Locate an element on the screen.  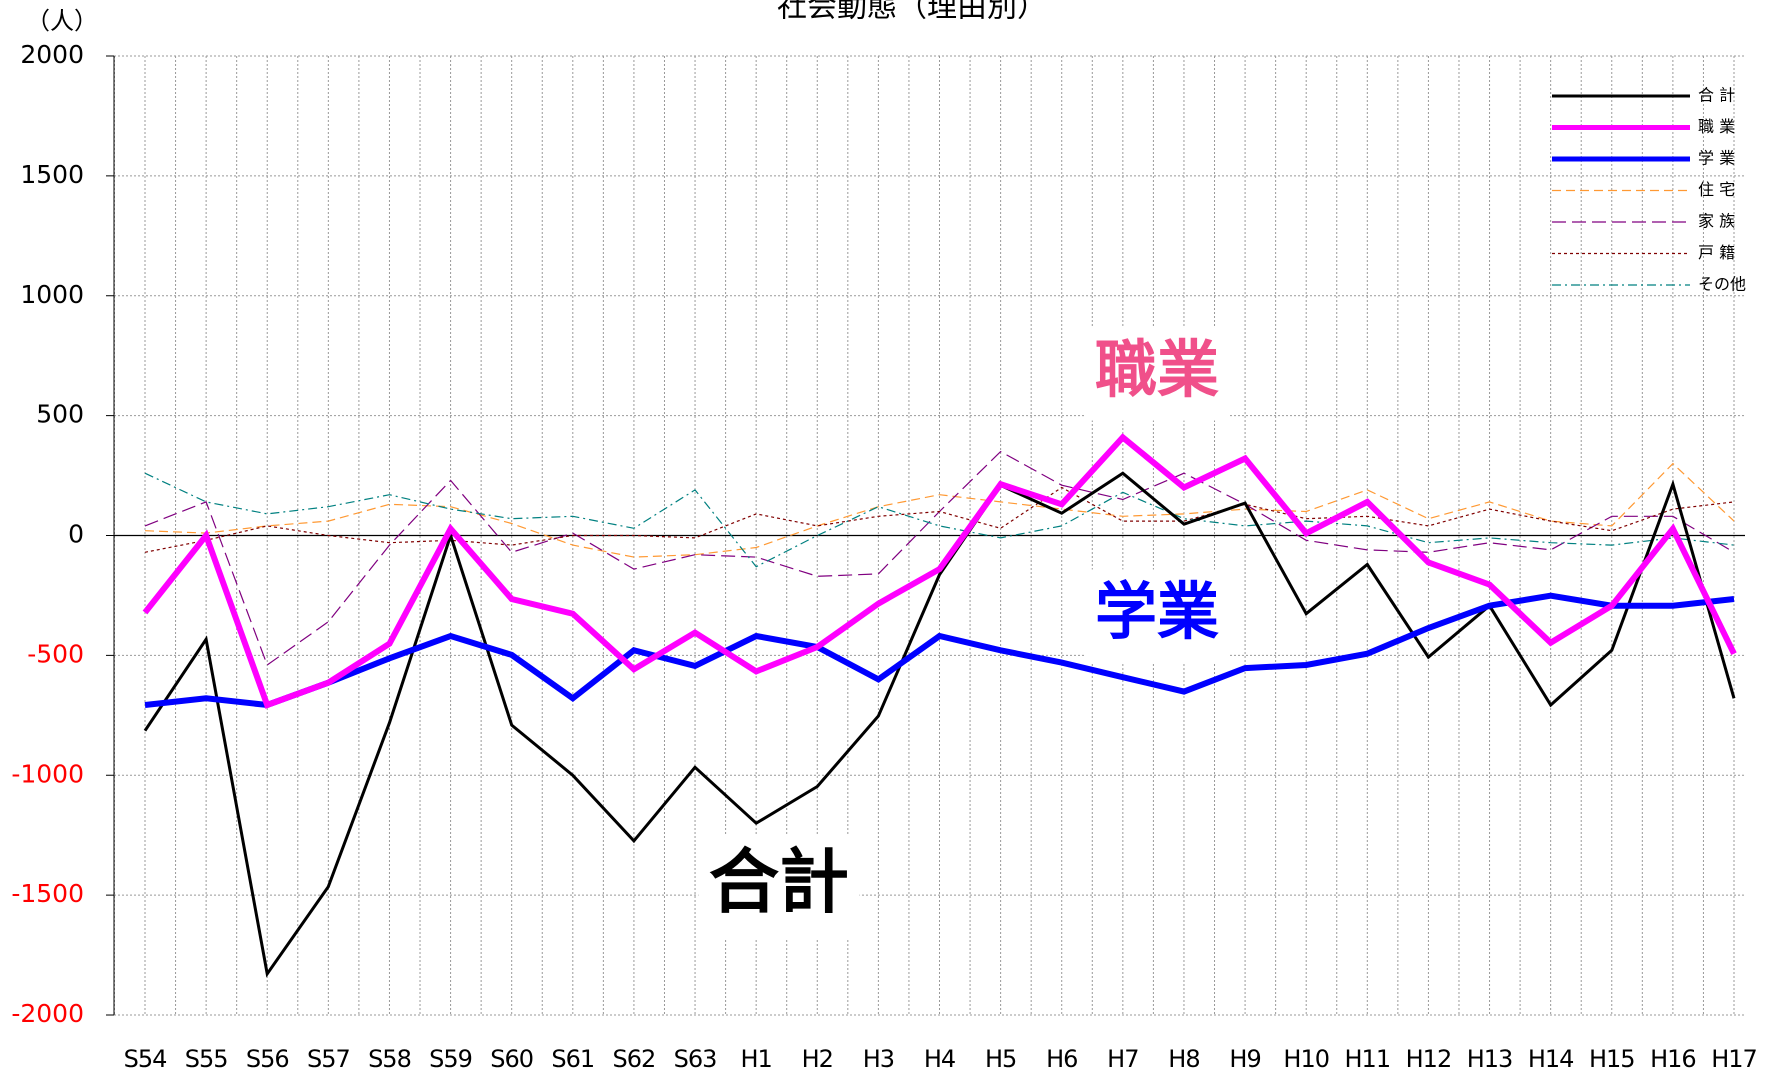
x-tick-label: S60 is located at coordinates (511, 1059).